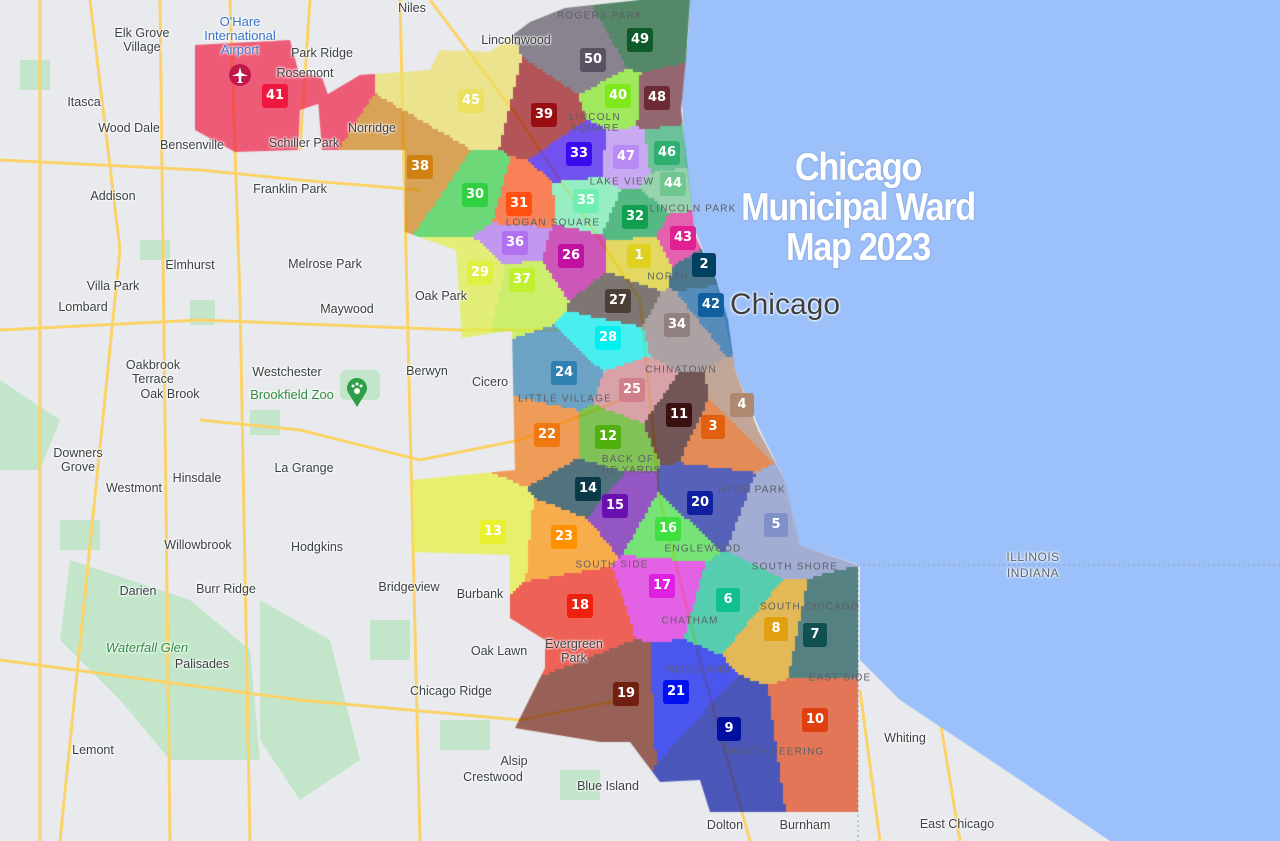 The image size is (1280, 841). What do you see at coordinates (1033, 573) in the screenshot?
I see `place-label: INDIANA` at bounding box center [1033, 573].